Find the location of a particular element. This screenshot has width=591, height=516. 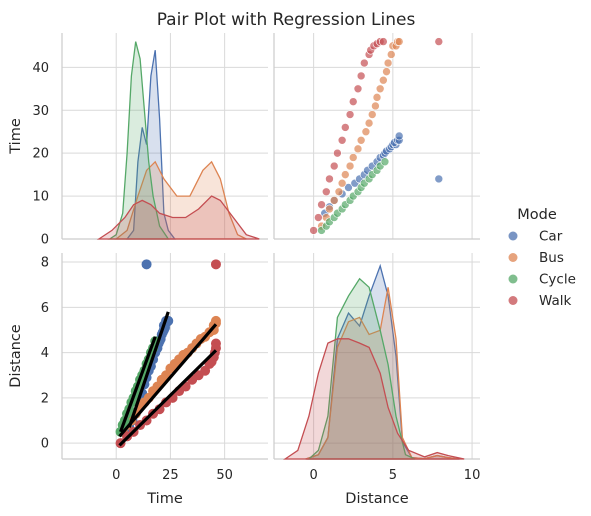

legend-label-walk: Walk is located at coordinates (555, 301).